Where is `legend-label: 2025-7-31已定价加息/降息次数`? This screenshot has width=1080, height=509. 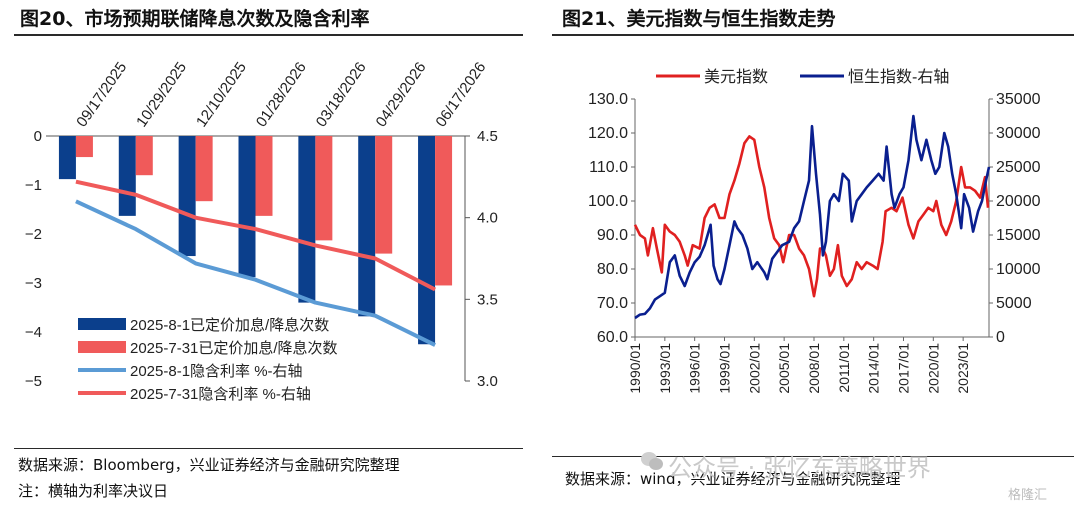 legend-label: 2025-7-31已定价加息/降息次数 is located at coordinates (234, 348).